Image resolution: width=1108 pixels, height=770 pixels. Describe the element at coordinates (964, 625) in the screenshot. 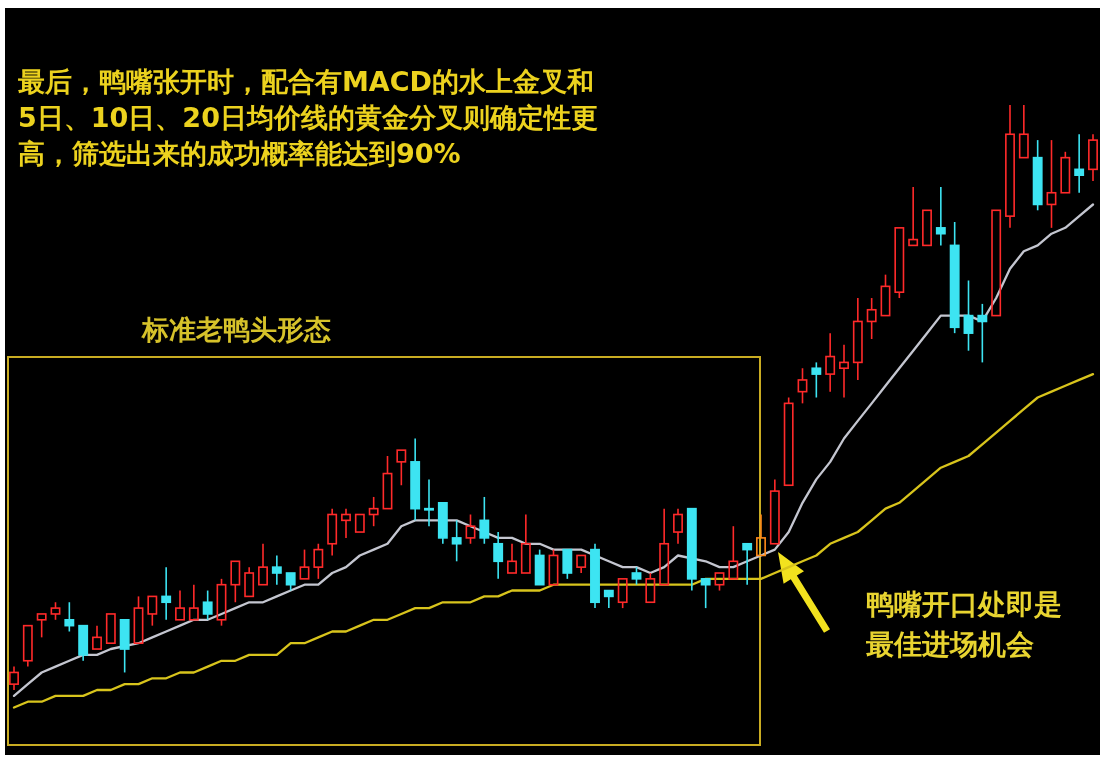

I see `annotation: 鸭嘴开口处即是最佳进场机会` at that location.